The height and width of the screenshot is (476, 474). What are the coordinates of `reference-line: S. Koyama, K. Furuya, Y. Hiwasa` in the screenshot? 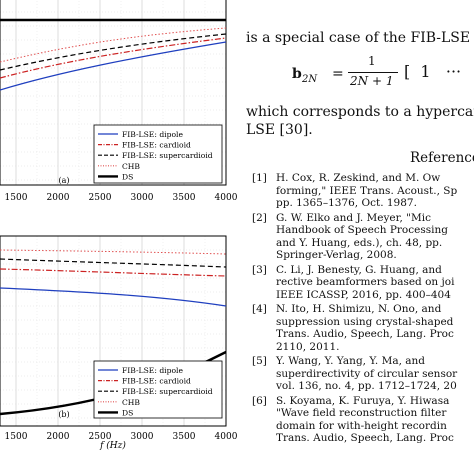 It's located at (363, 400).